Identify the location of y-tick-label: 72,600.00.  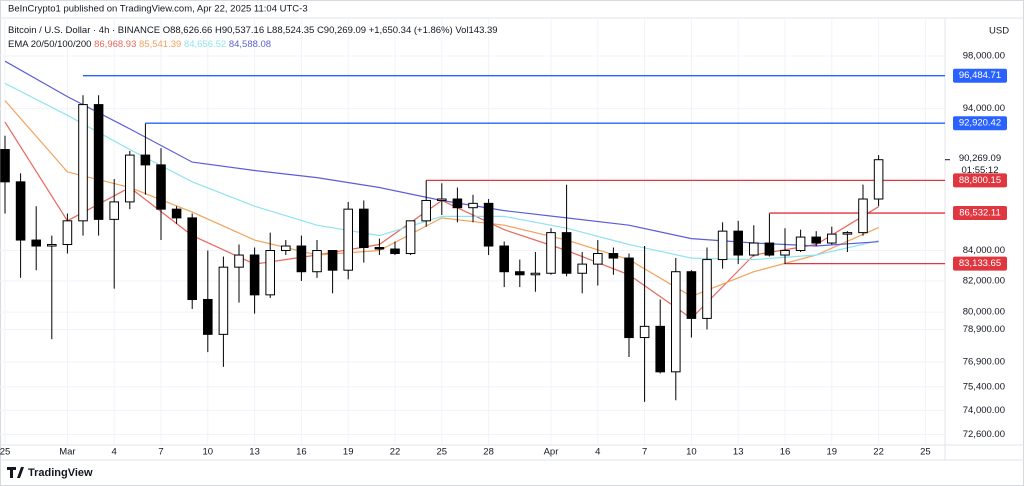
(984, 434).